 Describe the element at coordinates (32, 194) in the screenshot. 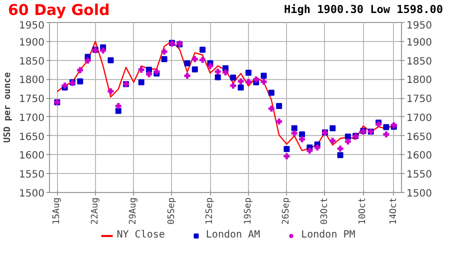

I see `y-tick-label: 1500` at that location.